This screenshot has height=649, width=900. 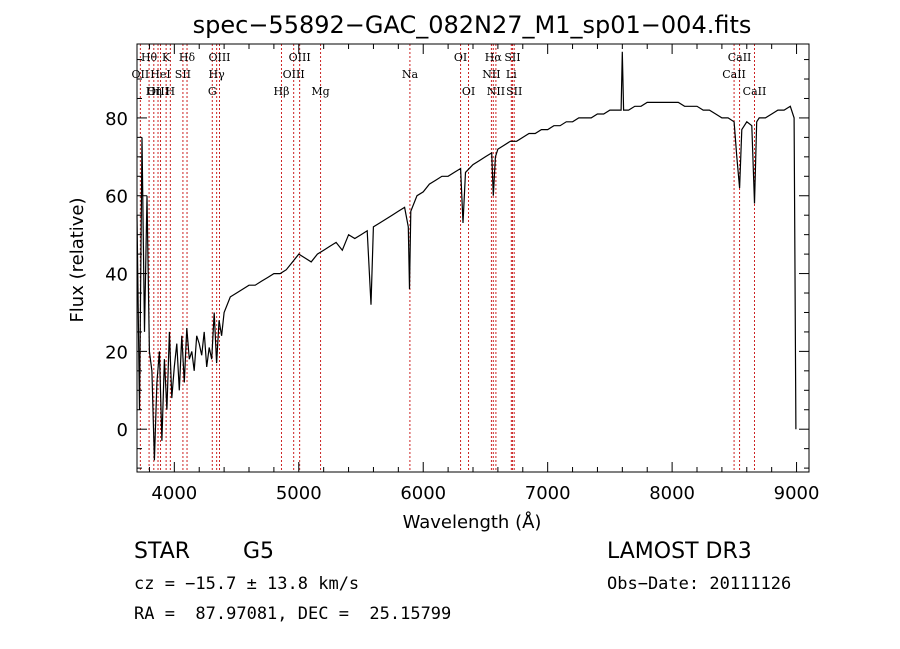 I want to click on x-tick-label-5: 9000, so click(x=797, y=493).